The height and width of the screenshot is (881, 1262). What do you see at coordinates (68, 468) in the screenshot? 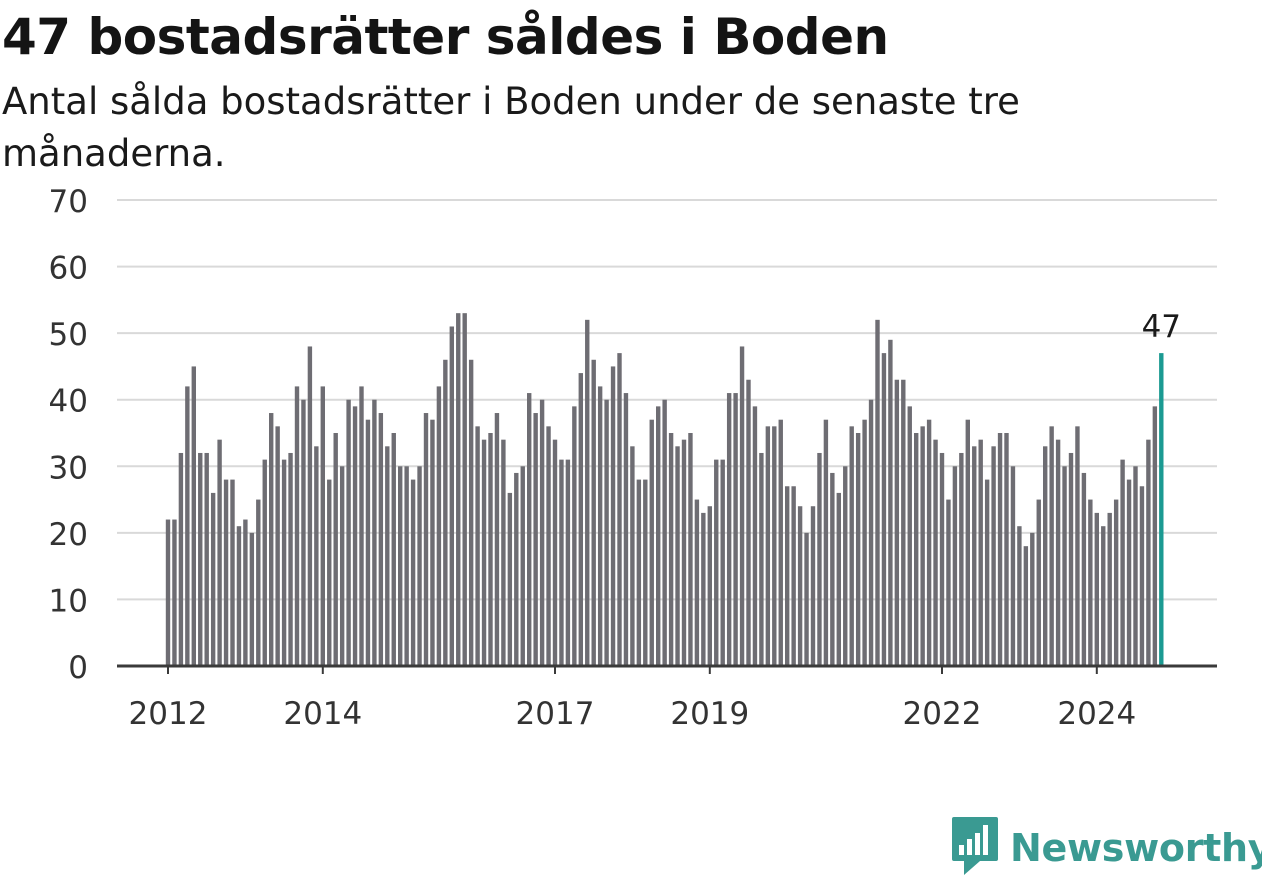
I see `y-tick-label: 30` at bounding box center [68, 468].